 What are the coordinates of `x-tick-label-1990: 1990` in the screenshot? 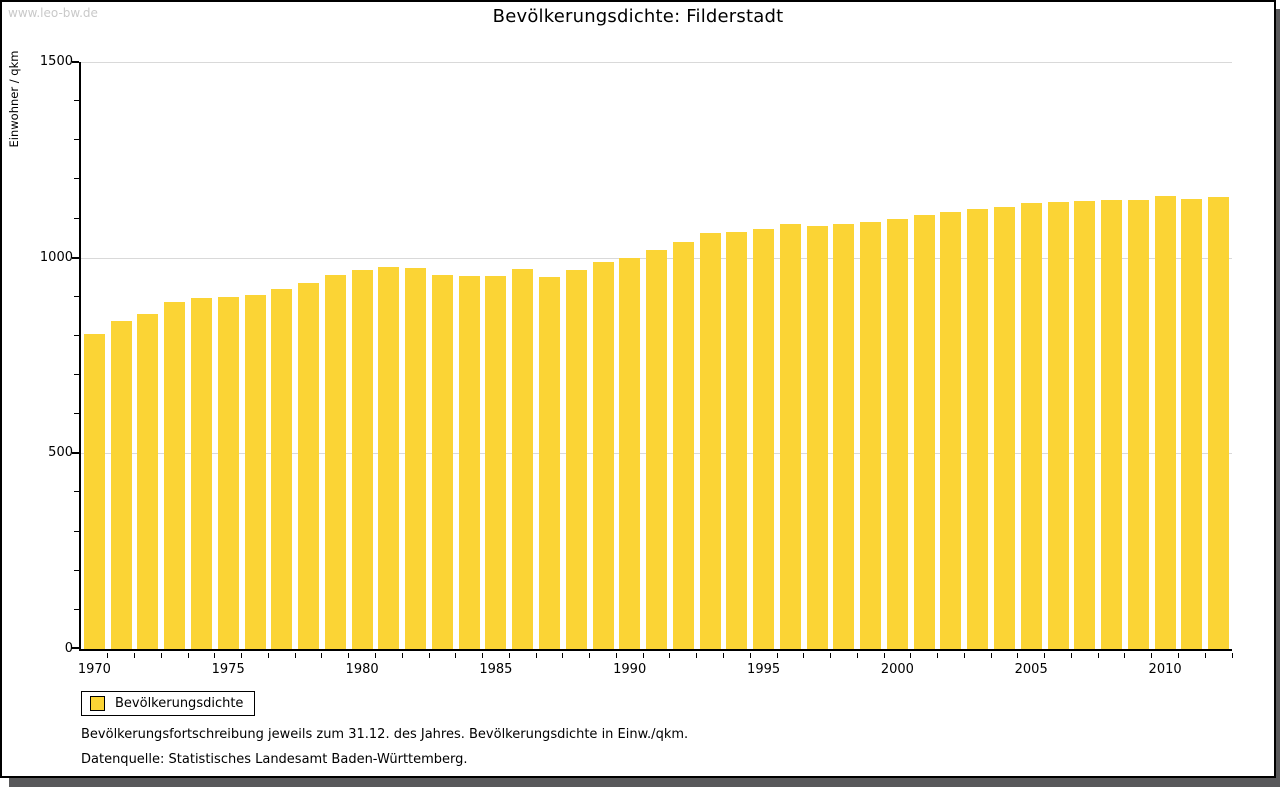 It's located at (630, 669).